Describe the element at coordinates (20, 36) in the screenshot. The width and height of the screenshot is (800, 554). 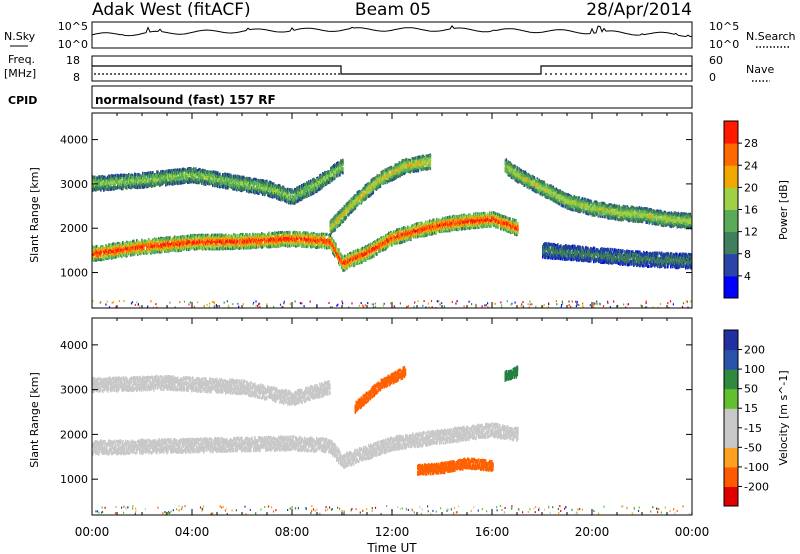
I see `nsky-label: N.Sky` at that location.